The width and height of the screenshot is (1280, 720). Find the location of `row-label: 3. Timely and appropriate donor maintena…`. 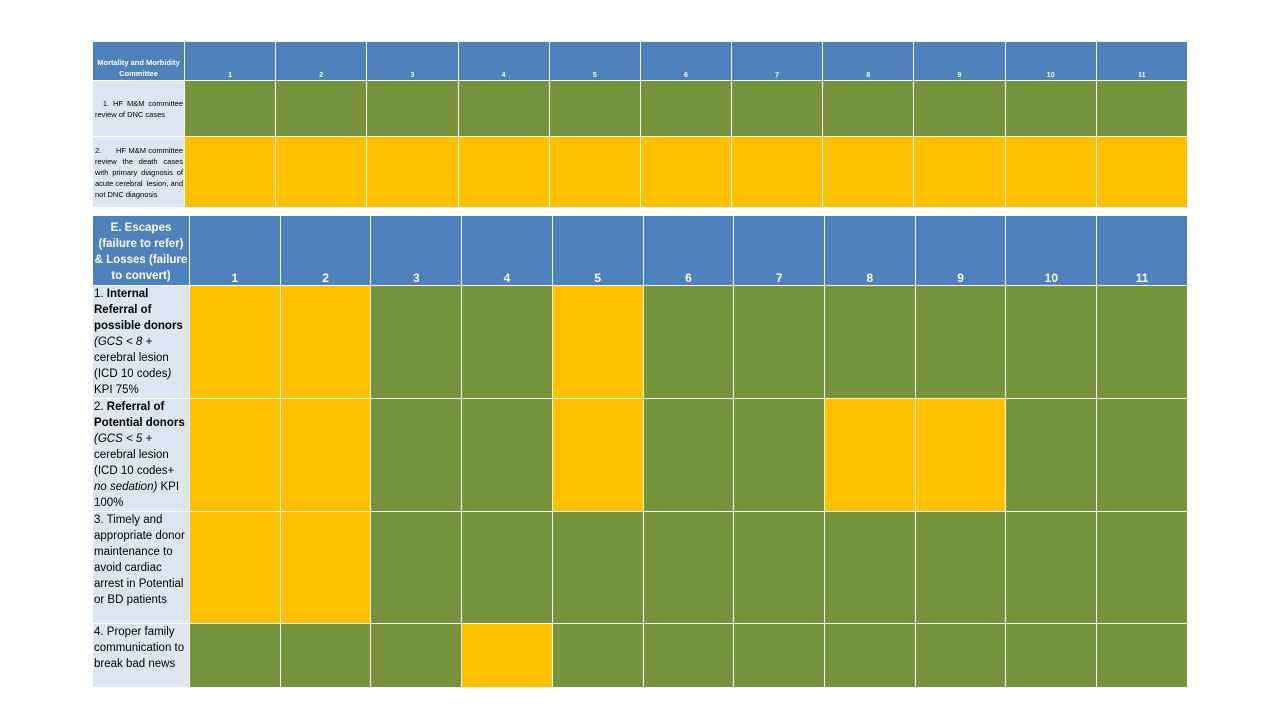

row-label: 3. Timely and appropriate donor maintena… is located at coordinates (141, 567).